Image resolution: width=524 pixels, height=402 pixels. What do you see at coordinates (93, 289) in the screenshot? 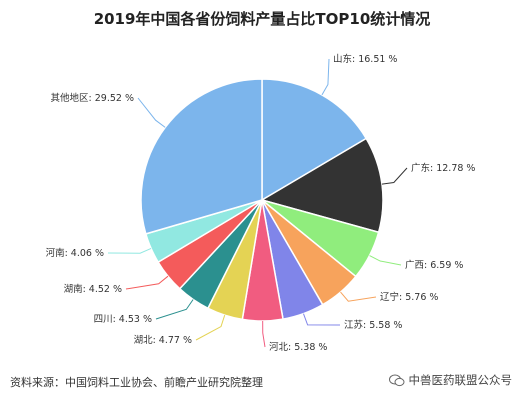
I see `slice-label-9: 湖南: 4.52 %` at bounding box center [93, 289].